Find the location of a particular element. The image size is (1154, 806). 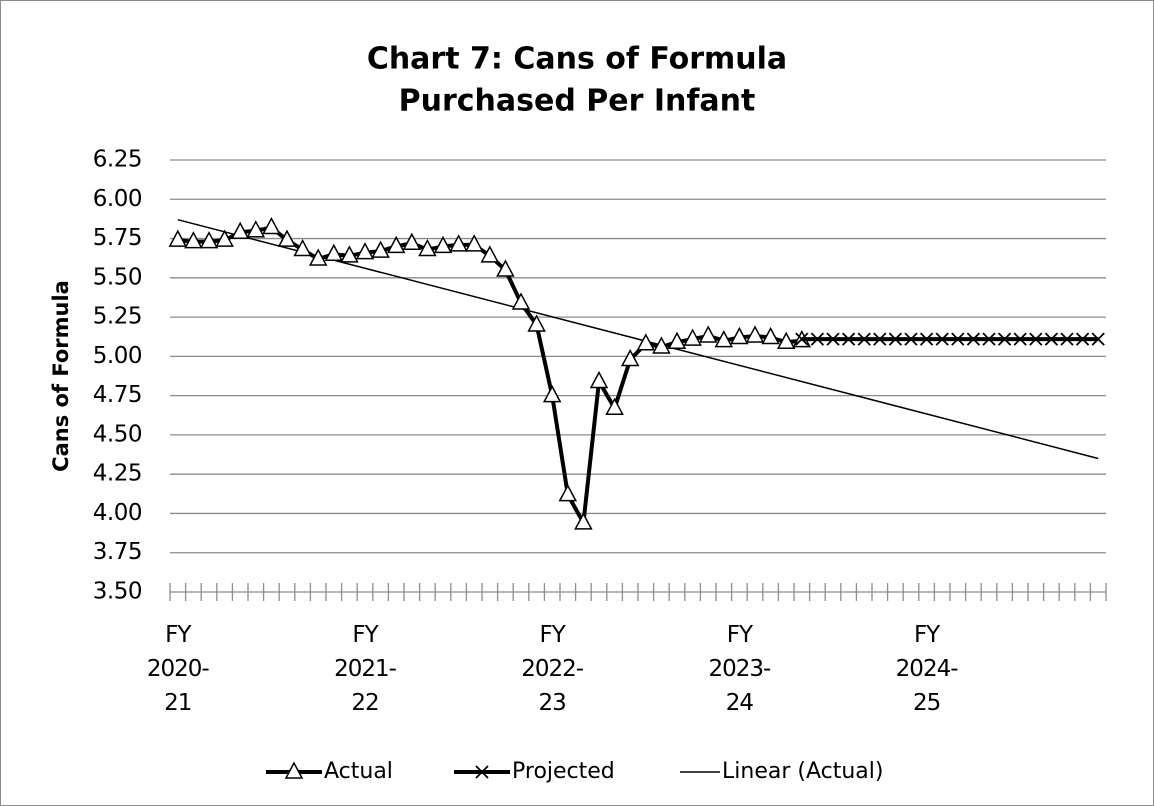

y-tick-label: 5.00 is located at coordinates (117, 356).